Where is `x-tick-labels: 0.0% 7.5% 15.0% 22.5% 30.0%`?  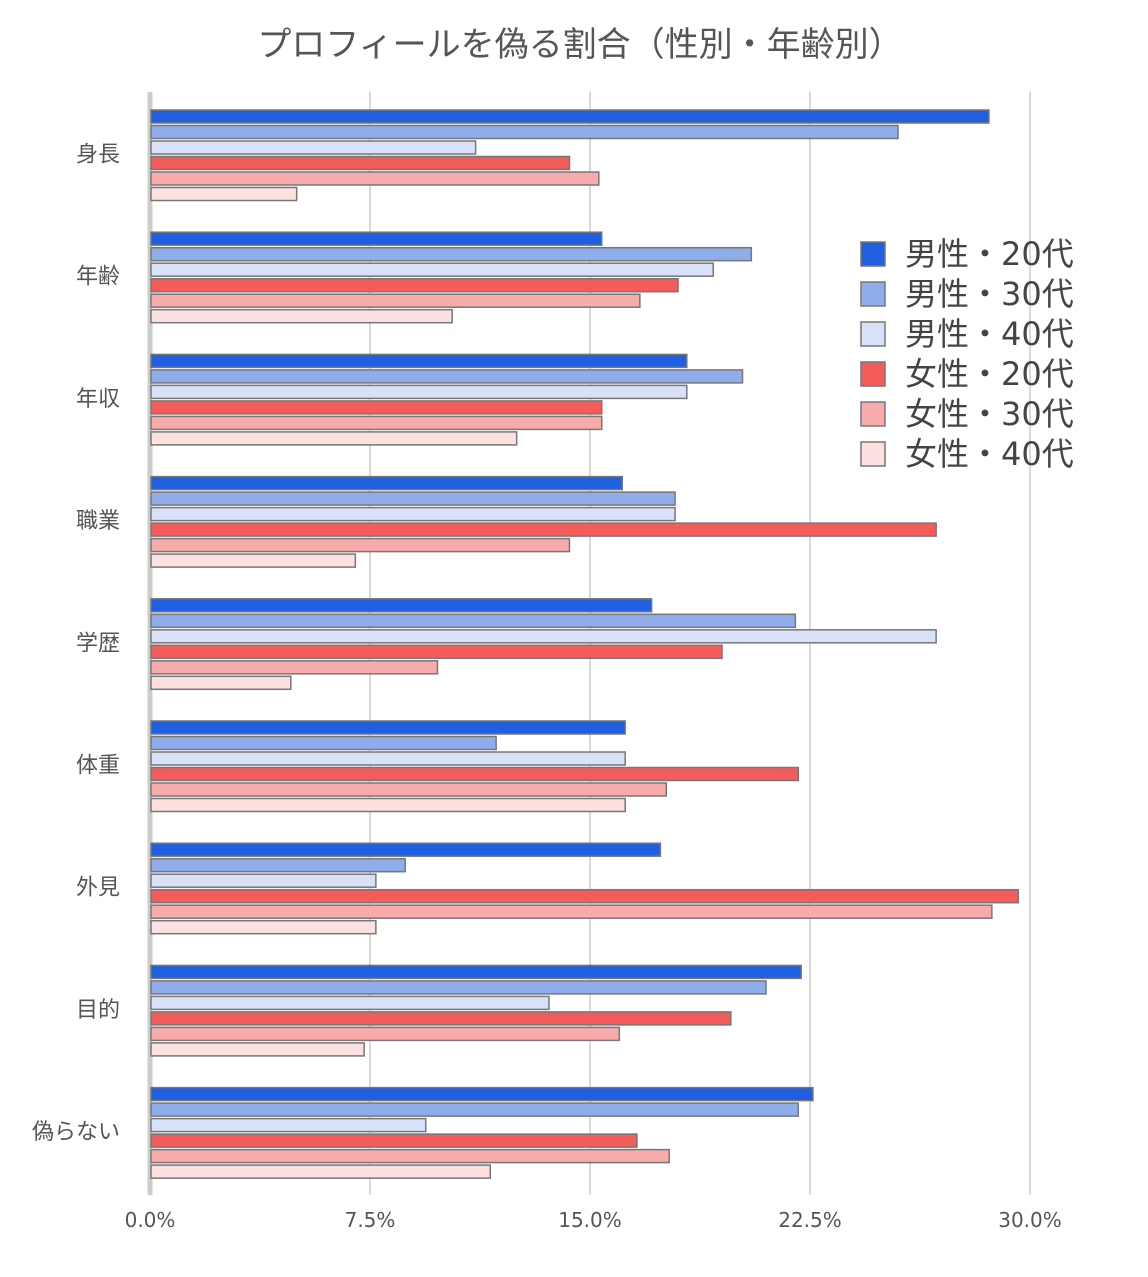
x-tick-labels: 0.0% 7.5% 15.0% 22.5% 30.0% is located at coordinates (593, 1220).